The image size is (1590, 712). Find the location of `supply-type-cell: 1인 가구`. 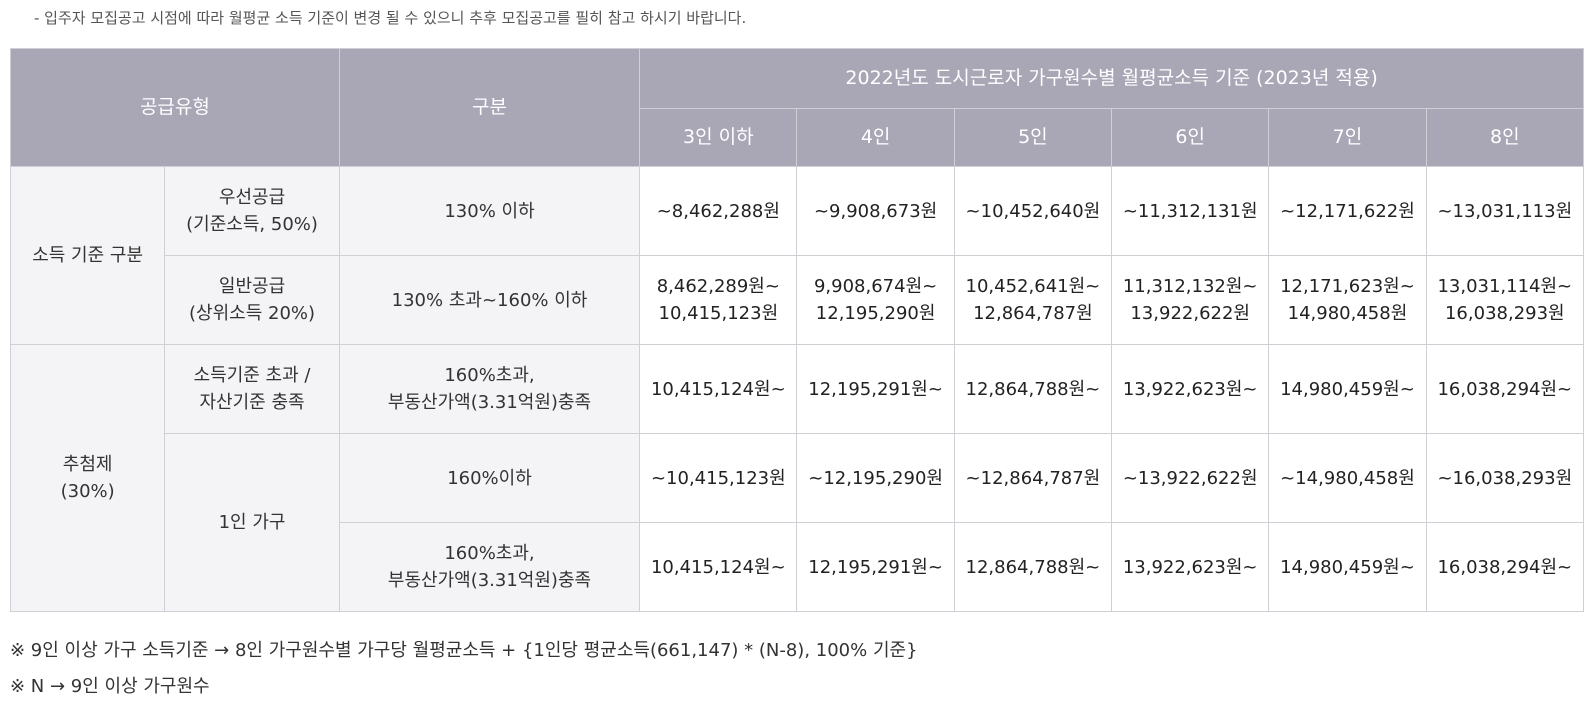

supply-type-cell: 1인 가구 is located at coordinates (252, 522).